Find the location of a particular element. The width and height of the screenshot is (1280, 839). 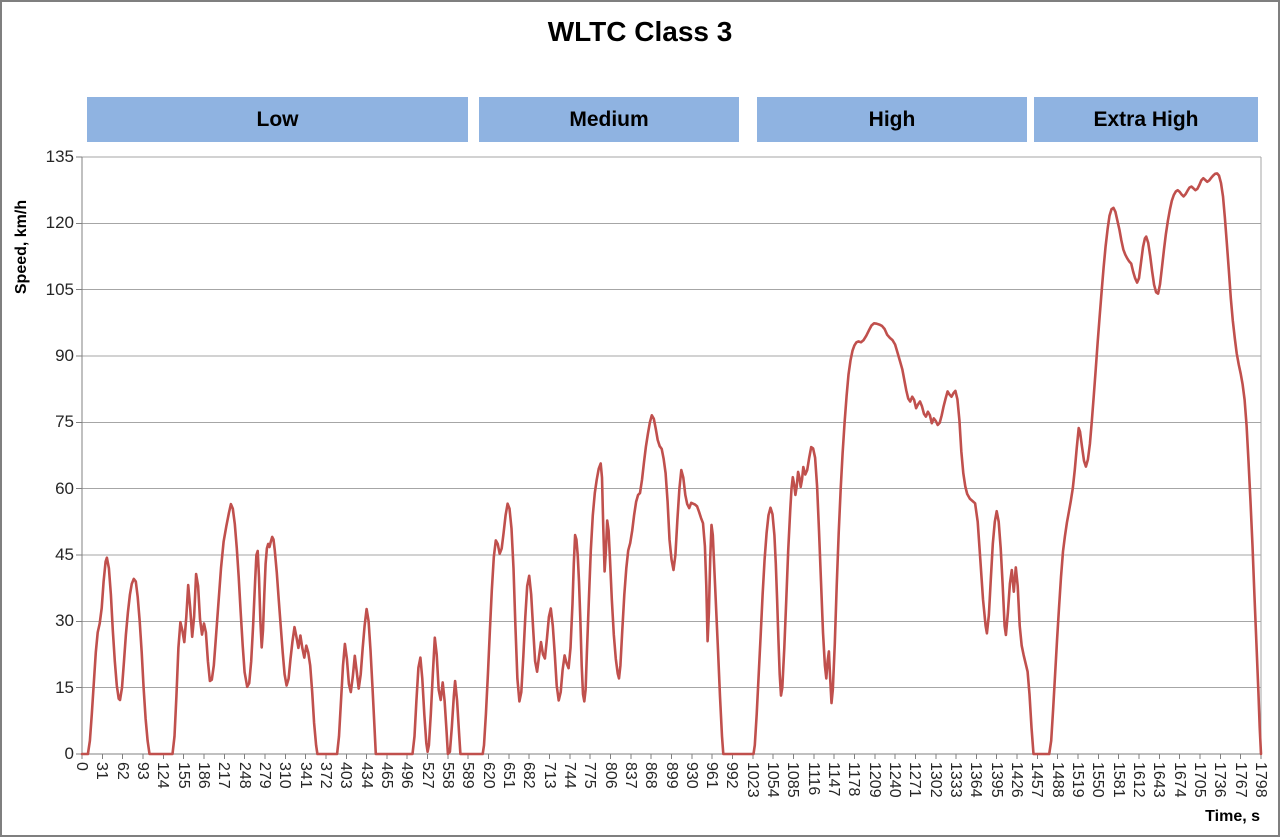

y-tick-label: 105 is located at coordinates (59, 289).